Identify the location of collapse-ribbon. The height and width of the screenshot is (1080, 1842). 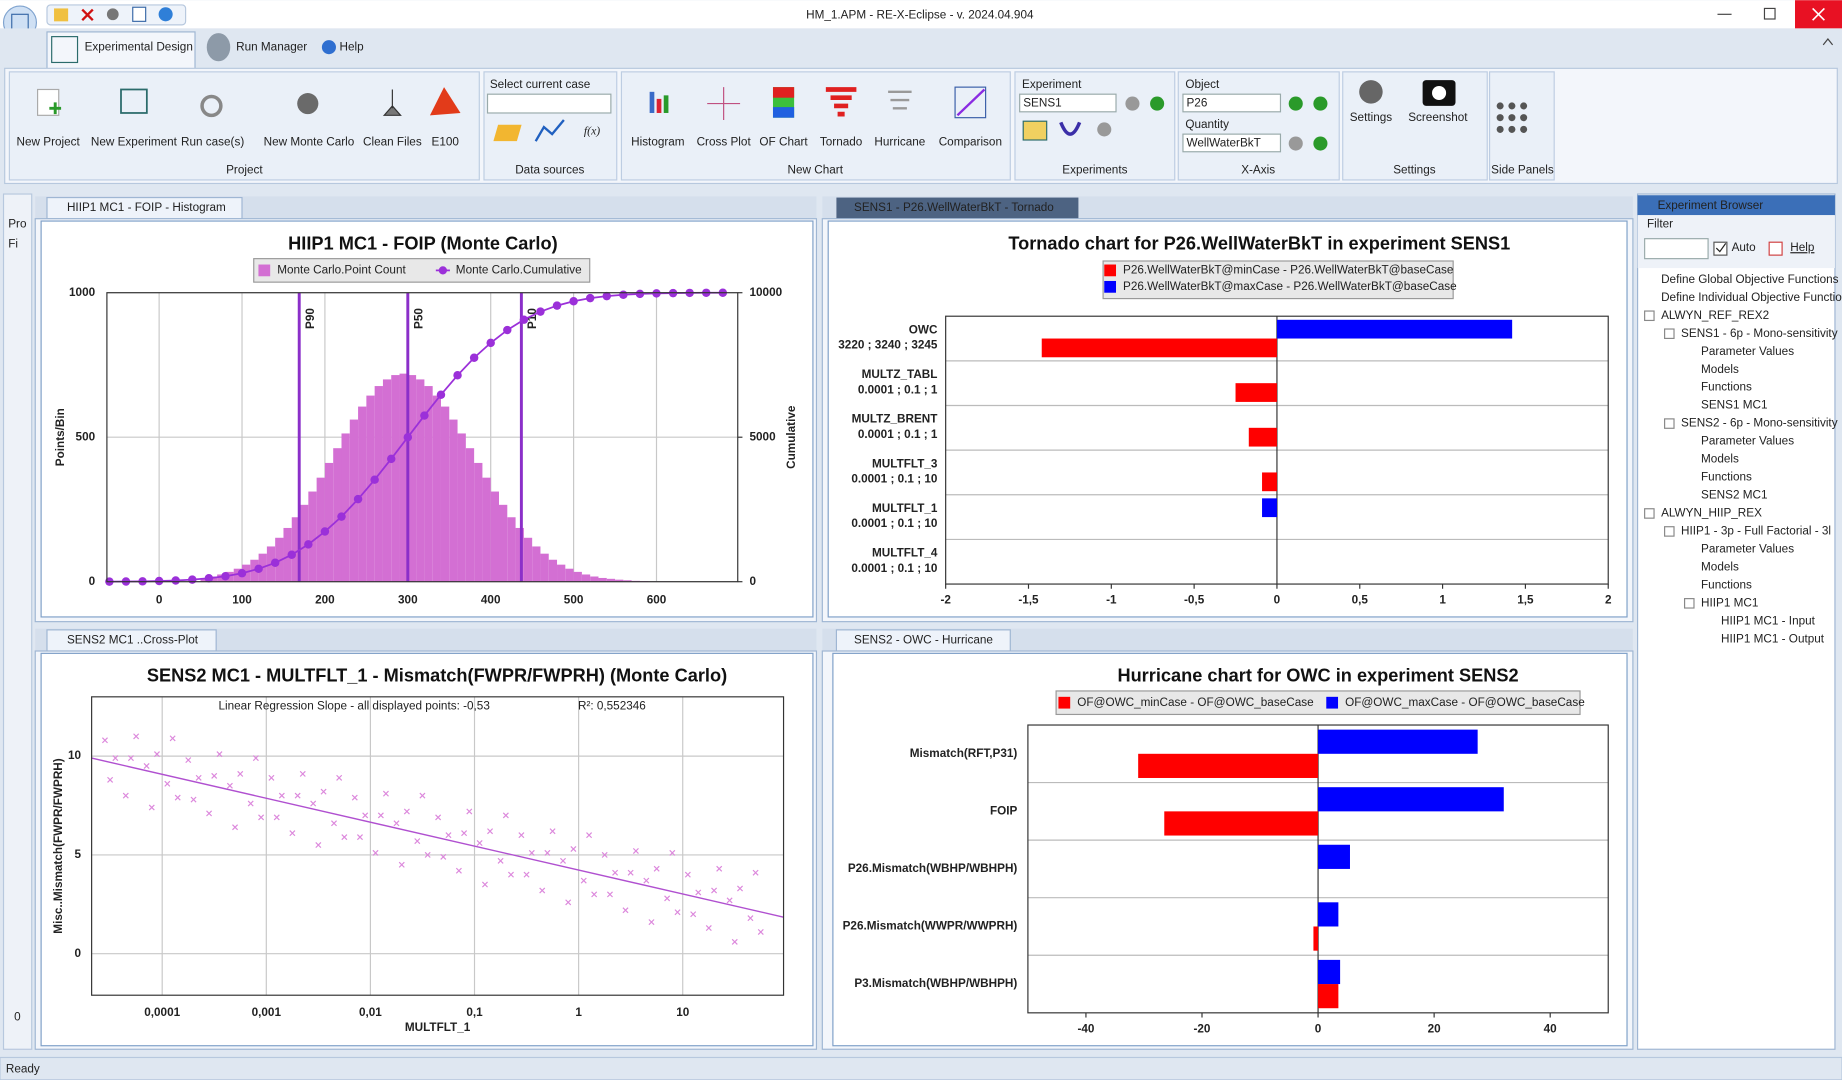
(1828, 42).